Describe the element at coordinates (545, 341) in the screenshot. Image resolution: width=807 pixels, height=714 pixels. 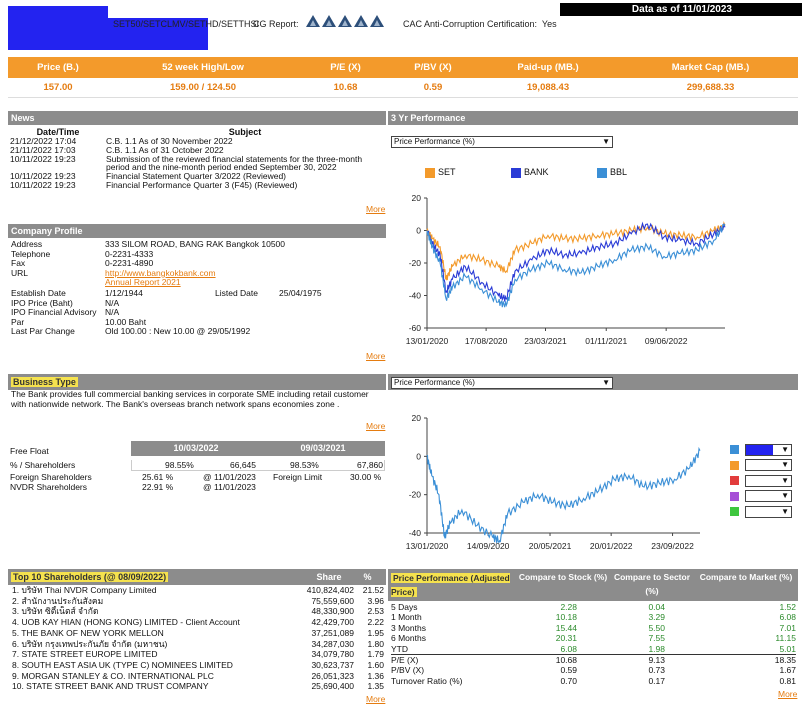
I see `x-tick-label: 23/03/2021` at that location.